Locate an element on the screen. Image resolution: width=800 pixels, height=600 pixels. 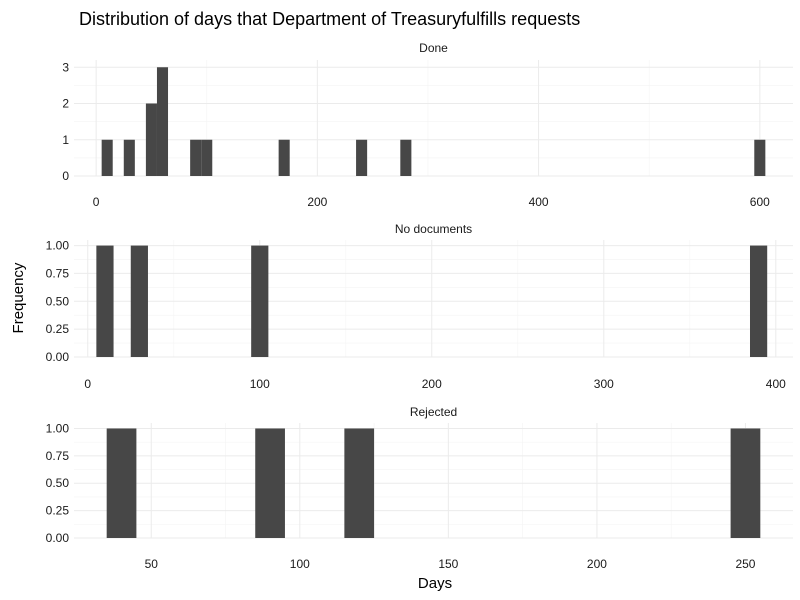
y-tick-label: 3 is located at coordinates (65, 67).